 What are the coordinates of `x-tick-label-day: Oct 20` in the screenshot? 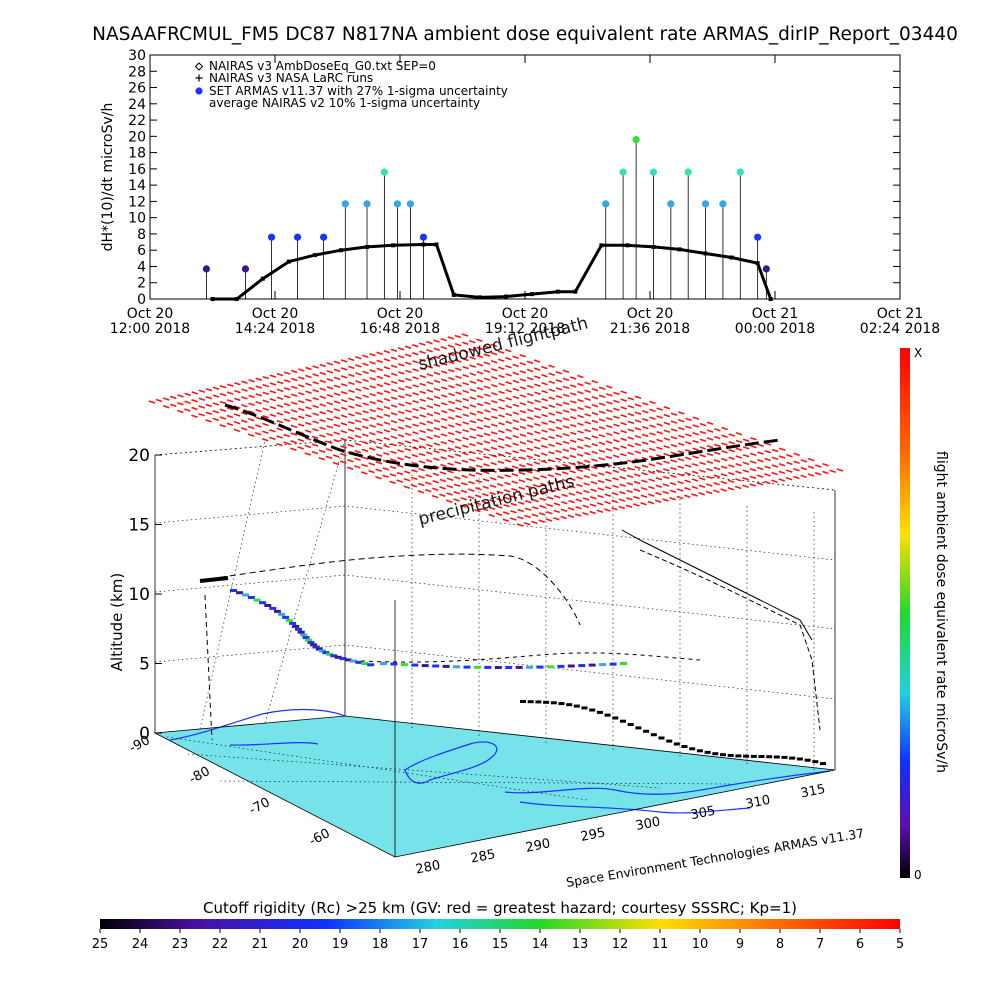 It's located at (525, 314).